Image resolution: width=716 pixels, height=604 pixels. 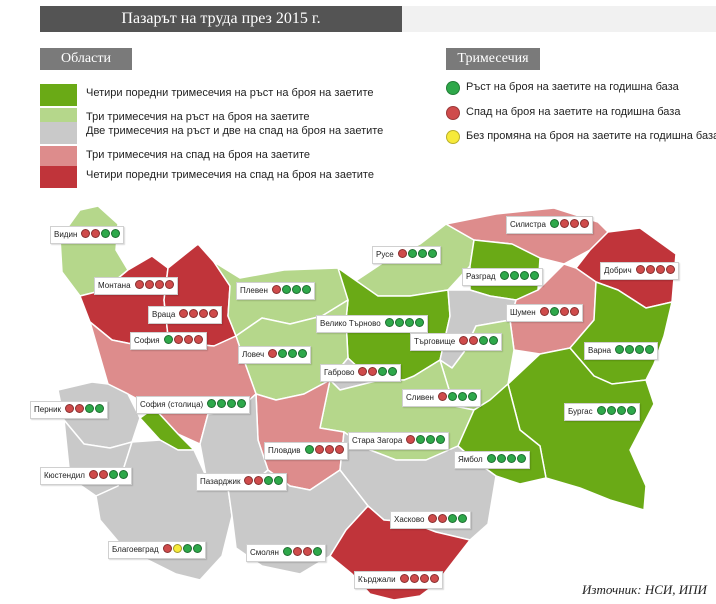 I want to click on region-name: Кърджали, so click(x=377, y=579).